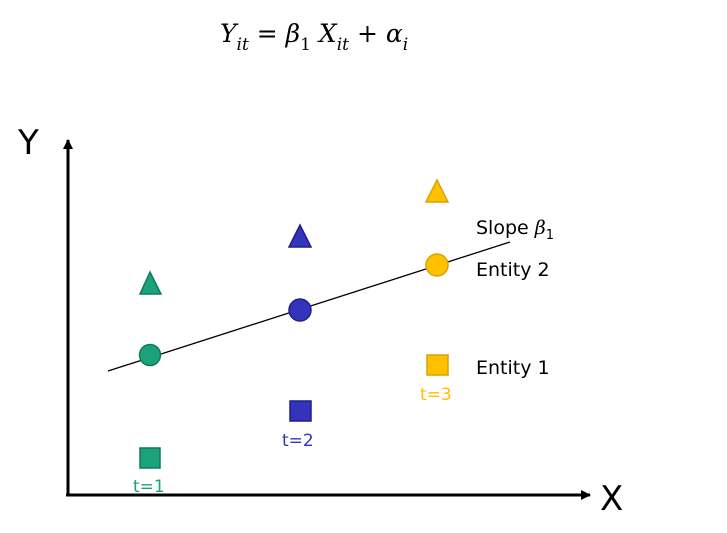 The height and width of the screenshot is (533, 727). I want to click on y-axis-label: Y, so click(28, 143).